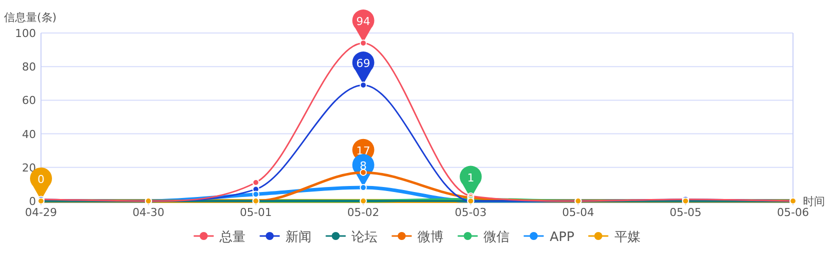 Image resolution: width=840 pixels, height=266 pixels. I want to click on x-tick-label: 05-03, so click(470, 212).